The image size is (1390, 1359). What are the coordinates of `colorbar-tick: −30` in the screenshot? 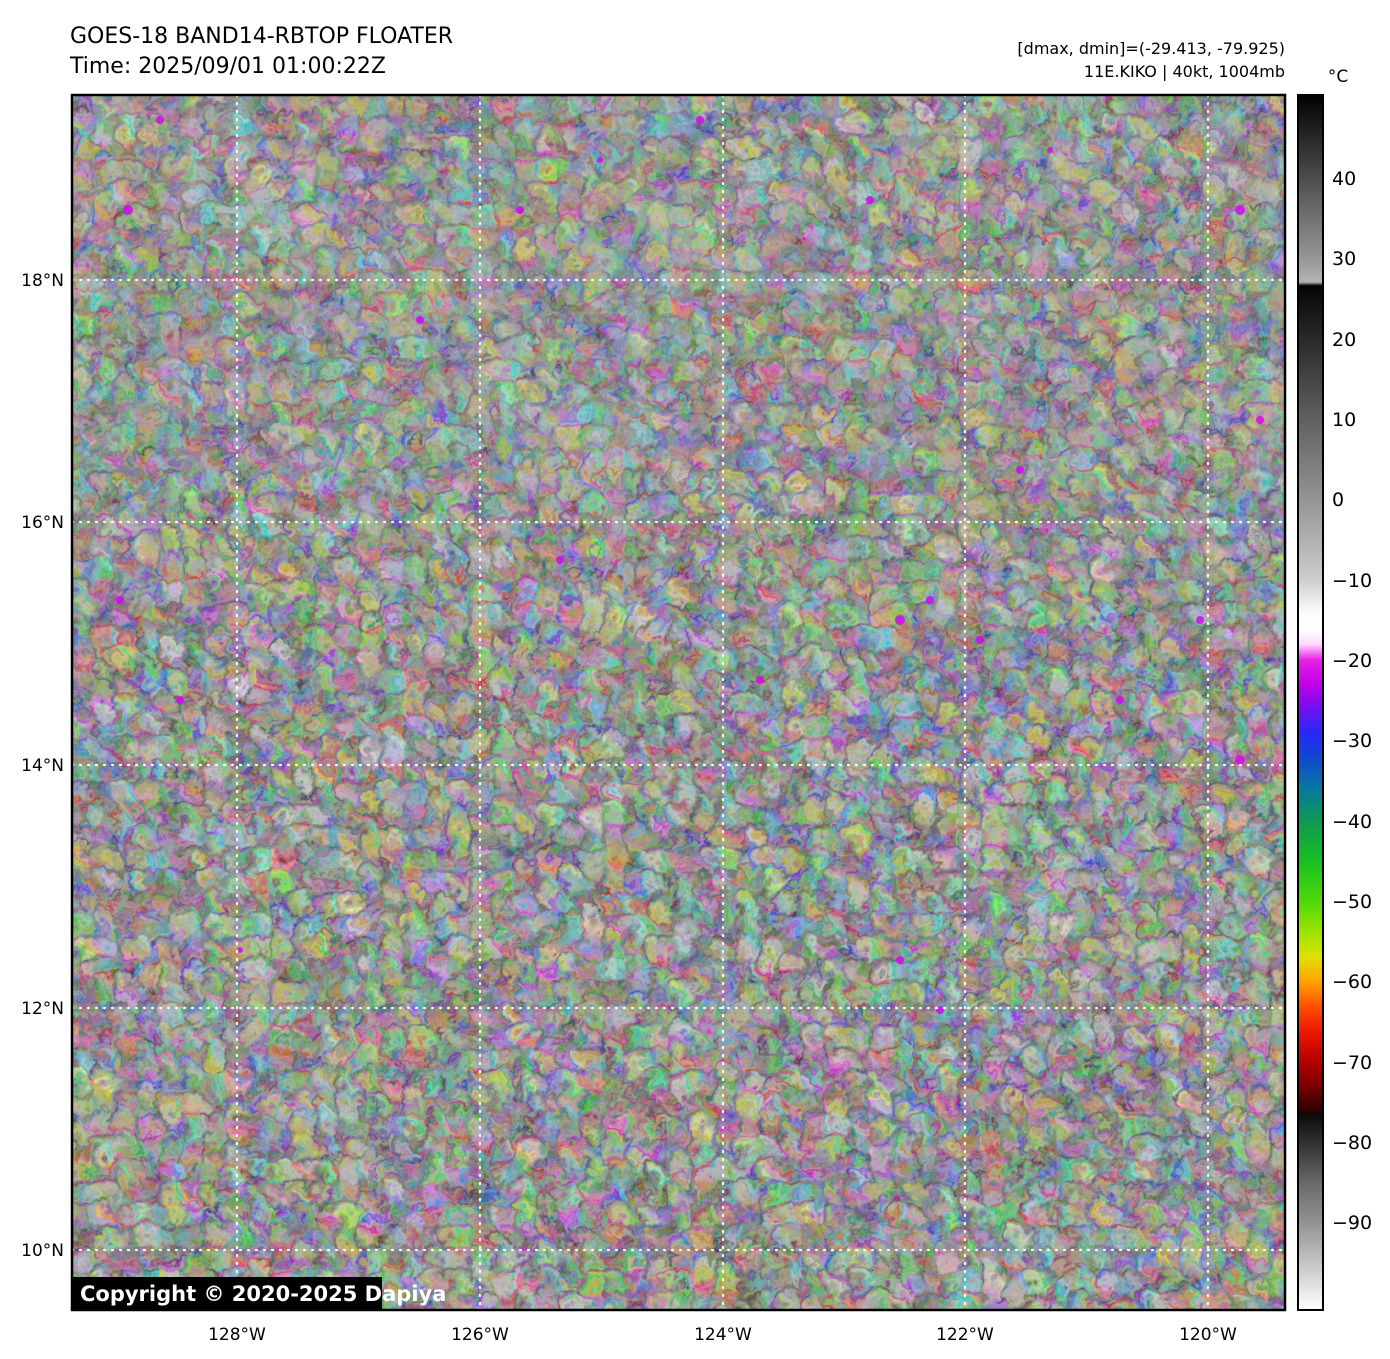 It's located at (1352, 741).